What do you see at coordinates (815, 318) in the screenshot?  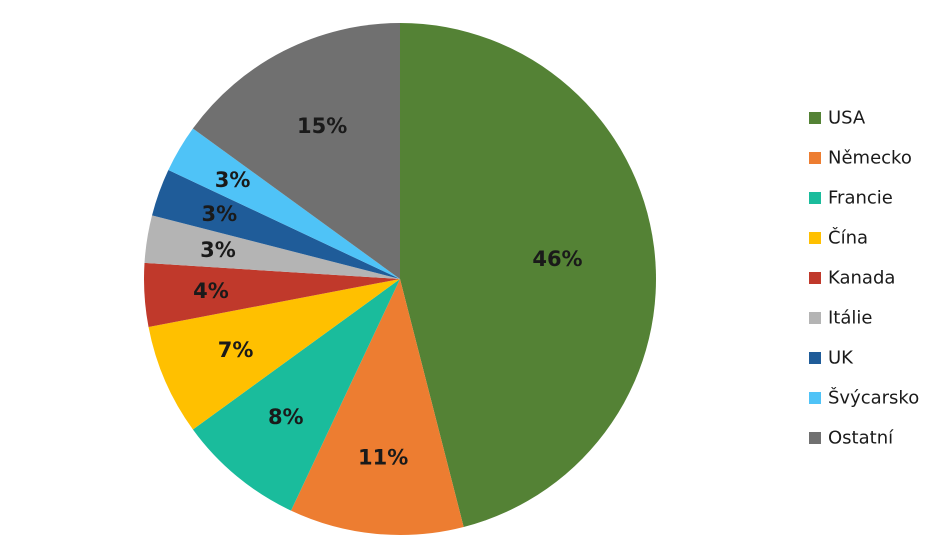 I see `legend-swatch-italie` at bounding box center [815, 318].